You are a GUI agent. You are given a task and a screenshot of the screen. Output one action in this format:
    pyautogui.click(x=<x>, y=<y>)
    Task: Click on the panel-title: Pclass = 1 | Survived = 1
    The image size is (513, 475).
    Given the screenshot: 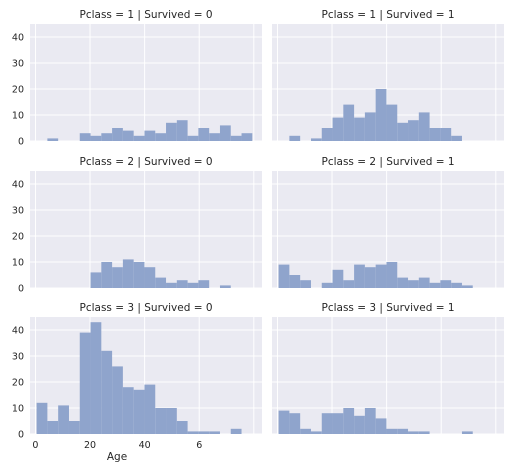 What is the action you would take?
    pyautogui.click(x=387, y=15)
    